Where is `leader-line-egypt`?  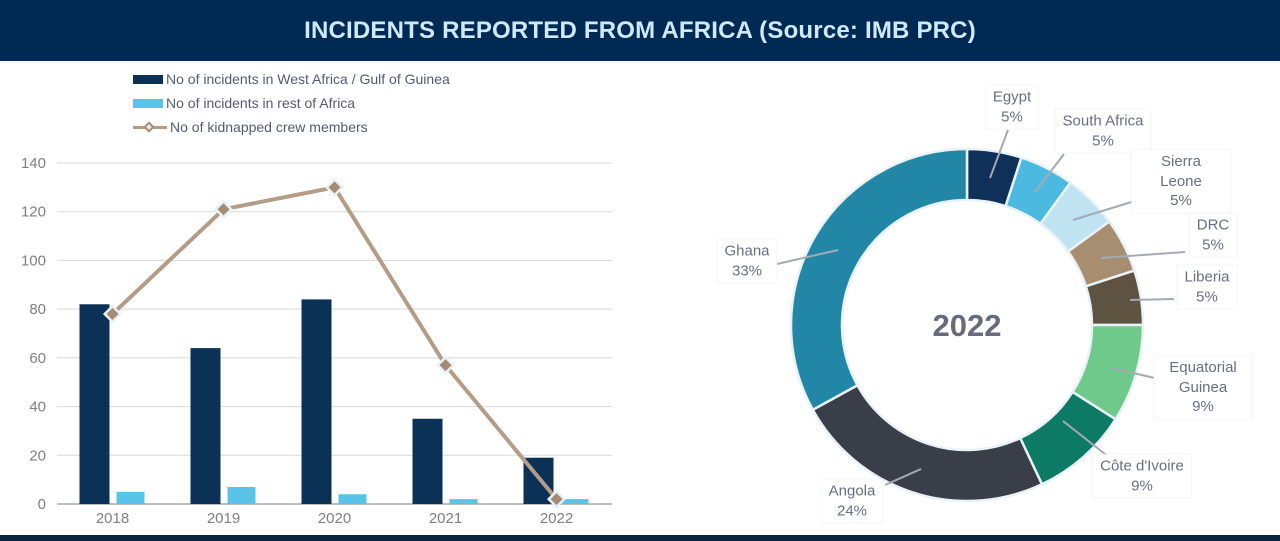
leader-line-egypt is located at coordinates (999, 154).